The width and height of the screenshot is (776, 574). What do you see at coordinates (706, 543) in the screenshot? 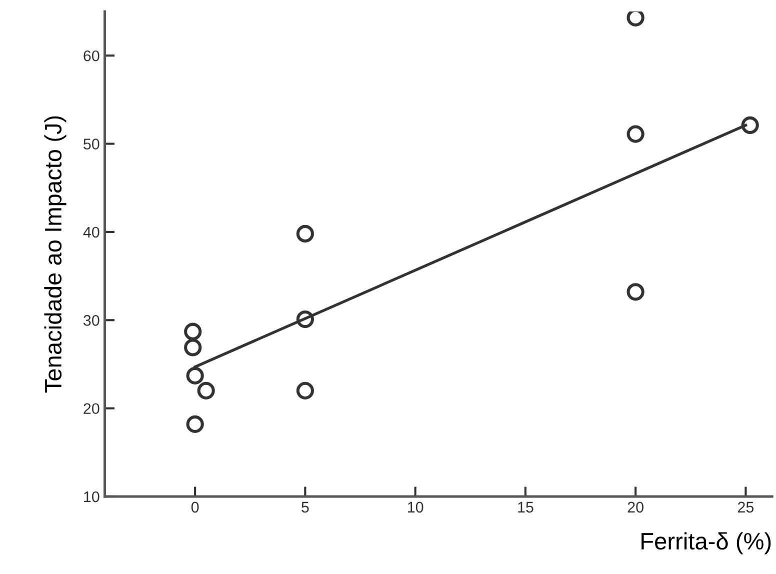
I see `x-axis-title: Ferrita-δ (%)` at bounding box center [706, 543].